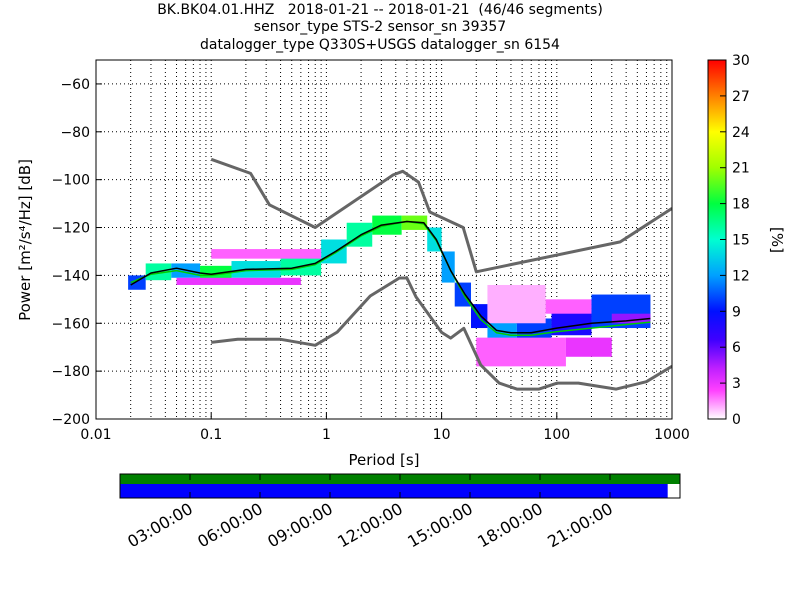 The image size is (800, 600). I want to click on y-tick-label: −200, so click(71, 420).